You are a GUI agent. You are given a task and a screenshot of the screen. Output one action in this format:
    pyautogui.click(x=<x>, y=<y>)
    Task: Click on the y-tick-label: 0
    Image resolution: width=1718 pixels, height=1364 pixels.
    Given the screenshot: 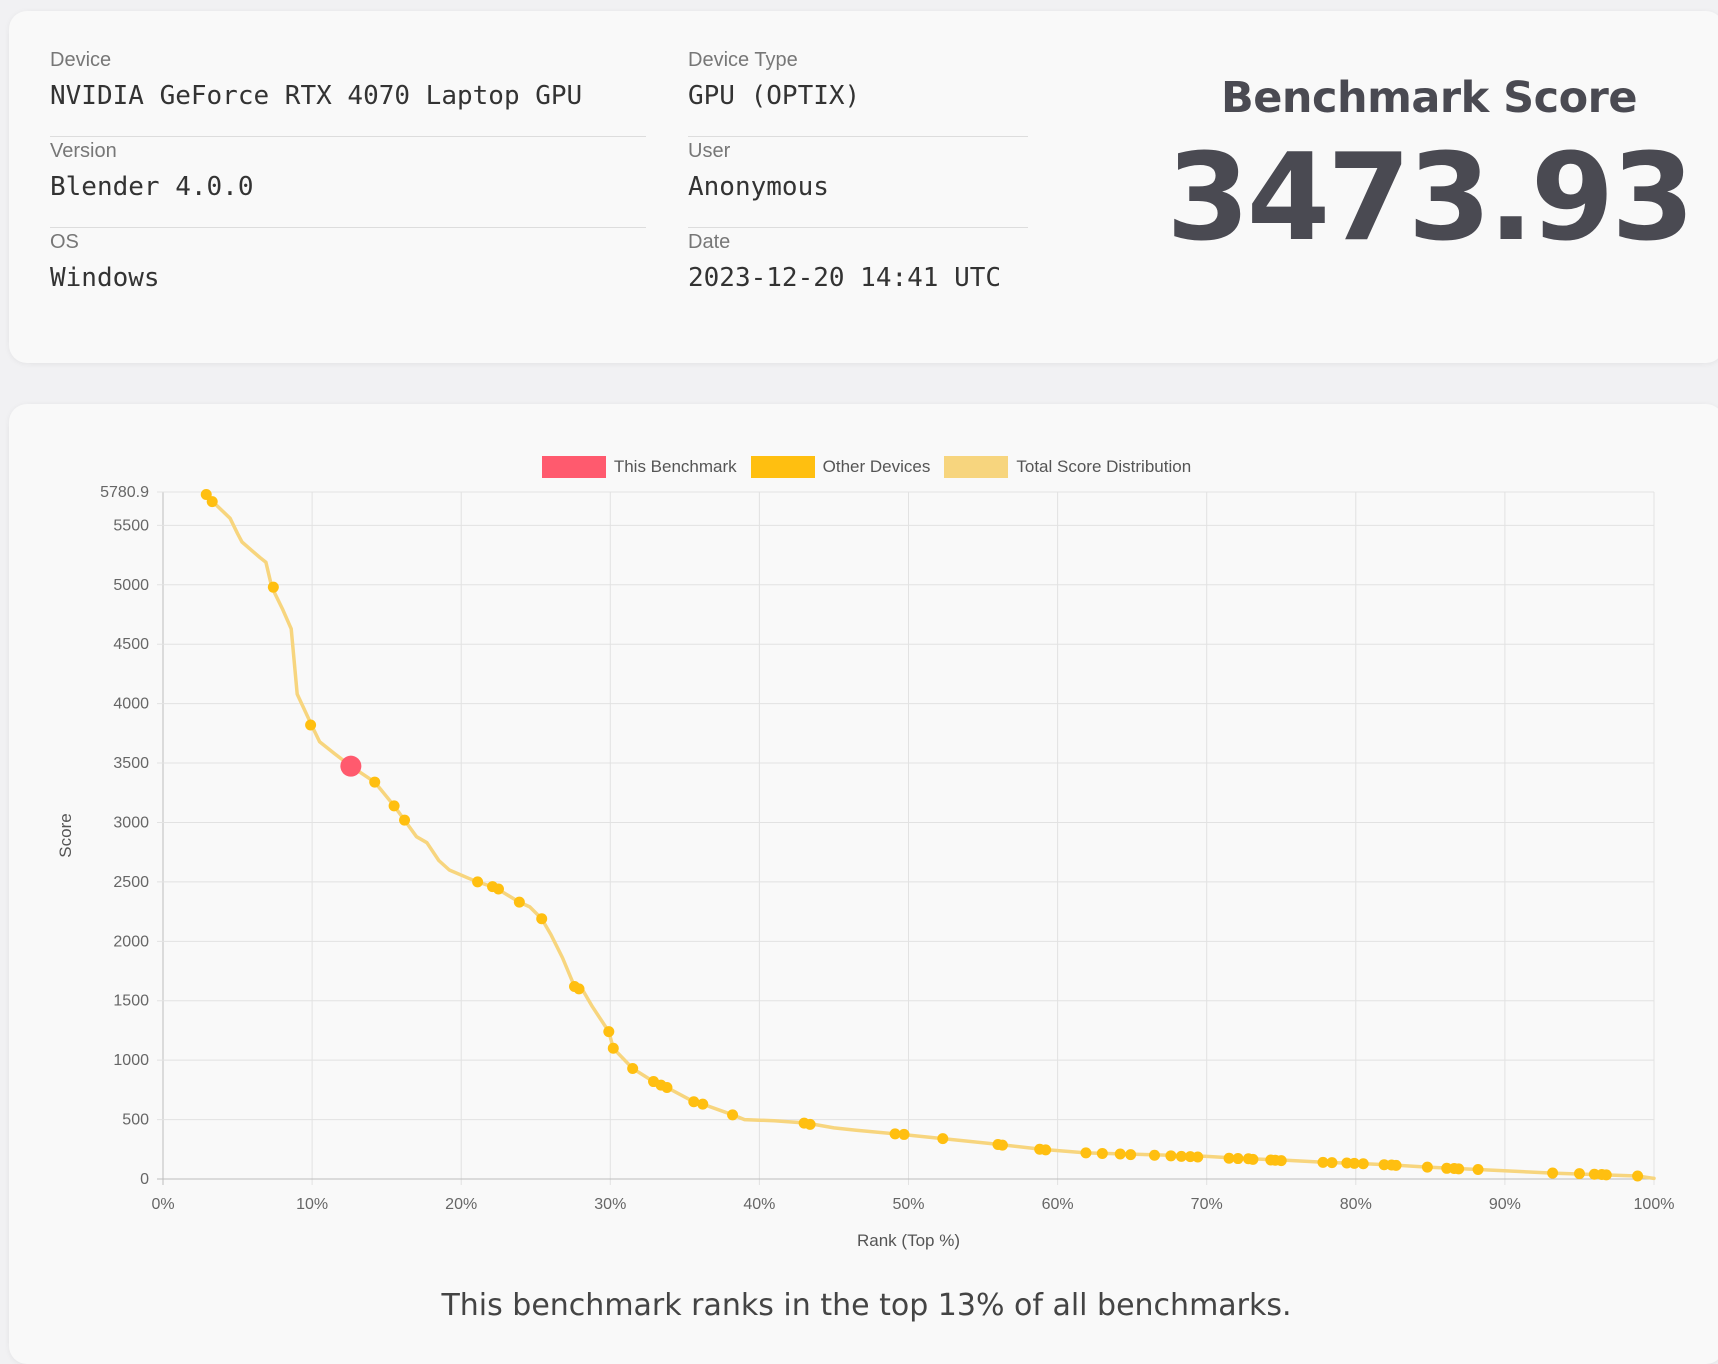 What is the action you would take?
    pyautogui.click(x=144, y=1179)
    